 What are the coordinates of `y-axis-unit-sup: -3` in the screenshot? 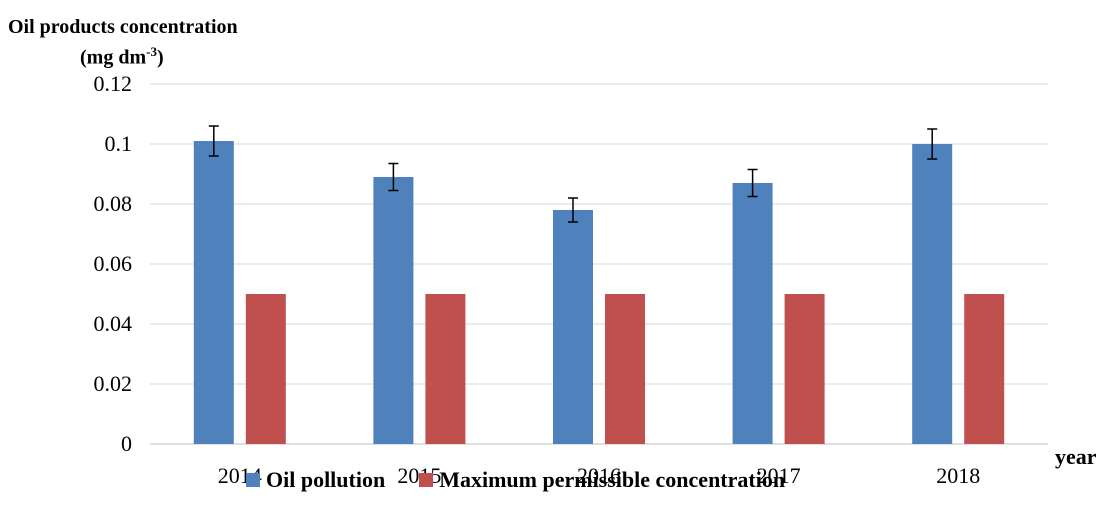 It's located at (151, 51).